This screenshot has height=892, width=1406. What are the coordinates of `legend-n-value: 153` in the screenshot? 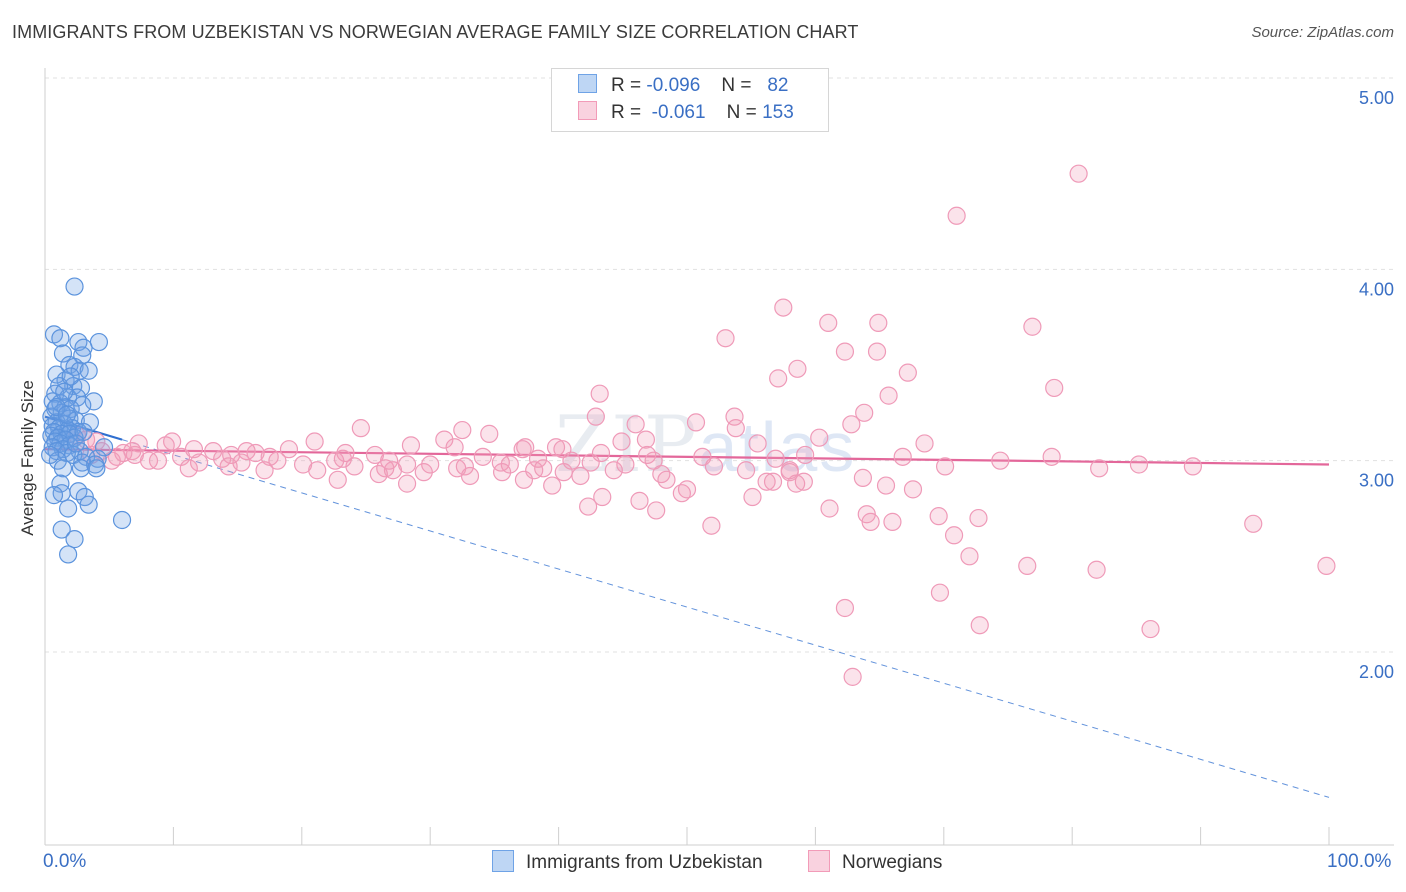 It's located at (778, 112).